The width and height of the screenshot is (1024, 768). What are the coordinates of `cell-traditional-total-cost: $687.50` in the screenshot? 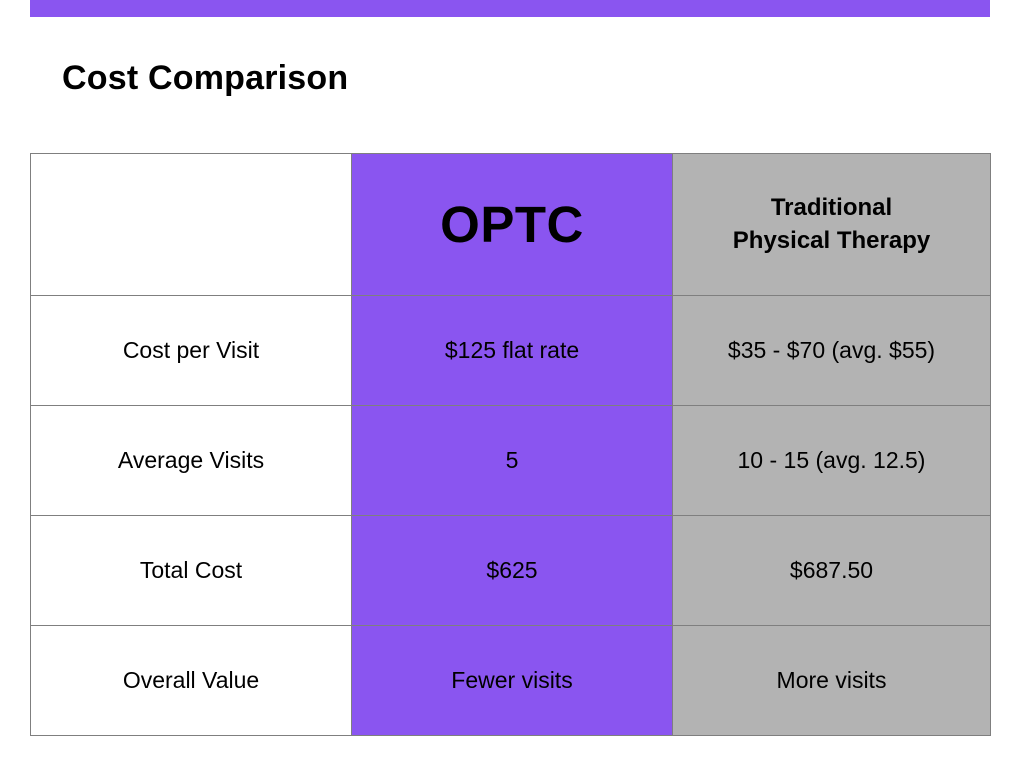 It's located at (831, 570).